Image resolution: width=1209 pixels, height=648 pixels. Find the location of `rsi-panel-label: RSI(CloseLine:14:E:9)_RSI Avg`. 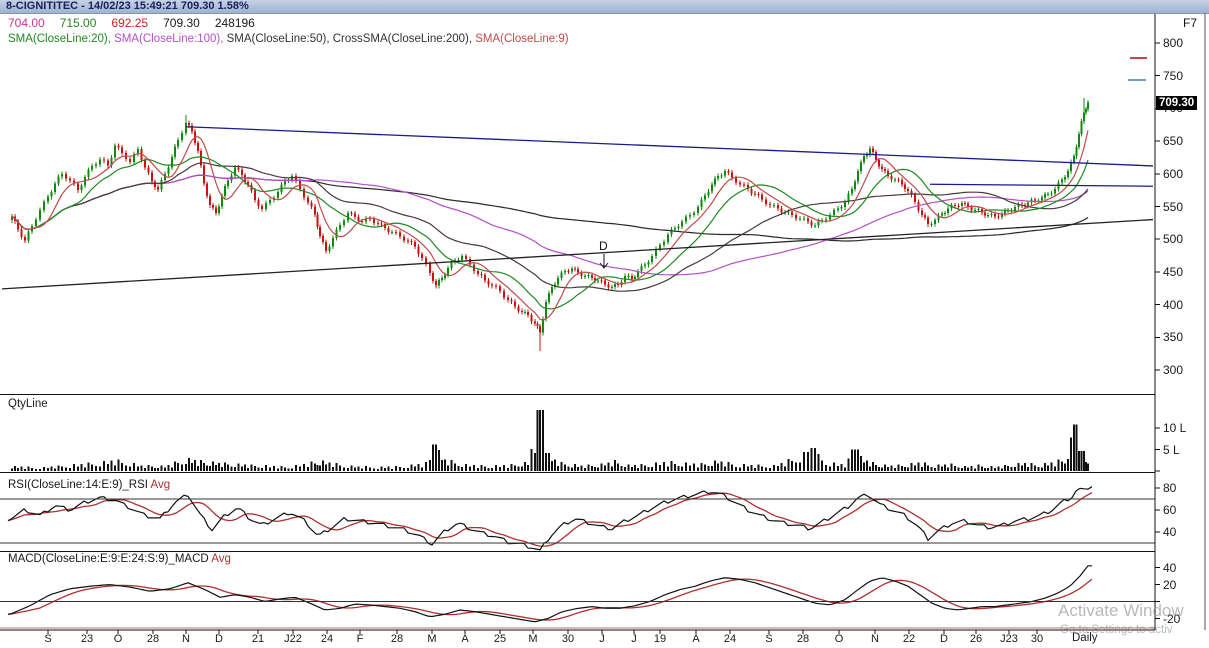

rsi-panel-label: RSI(CloseLine:14:E:9)_RSI Avg is located at coordinates (89, 485).